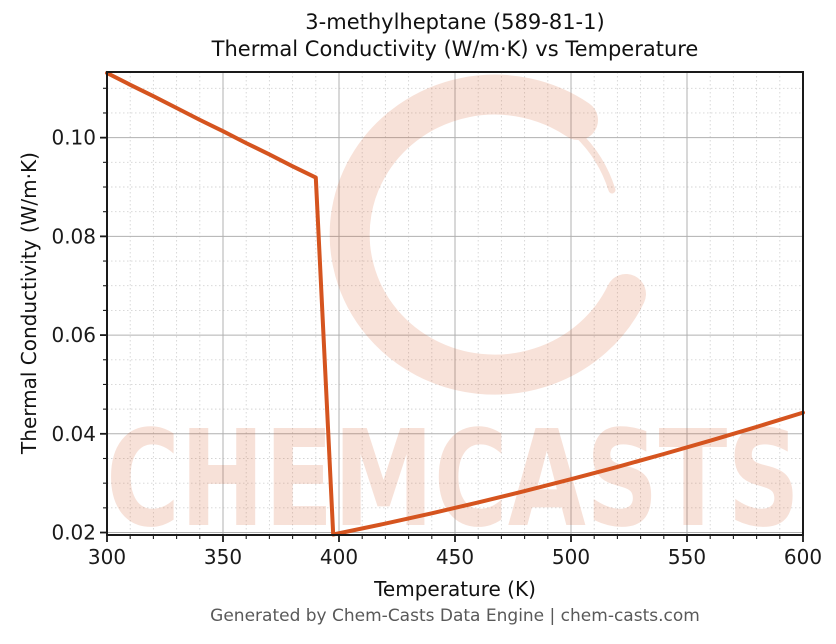 The width and height of the screenshot is (836, 644). I want to click on y-tick-label: 0.06, so click(73, 335).